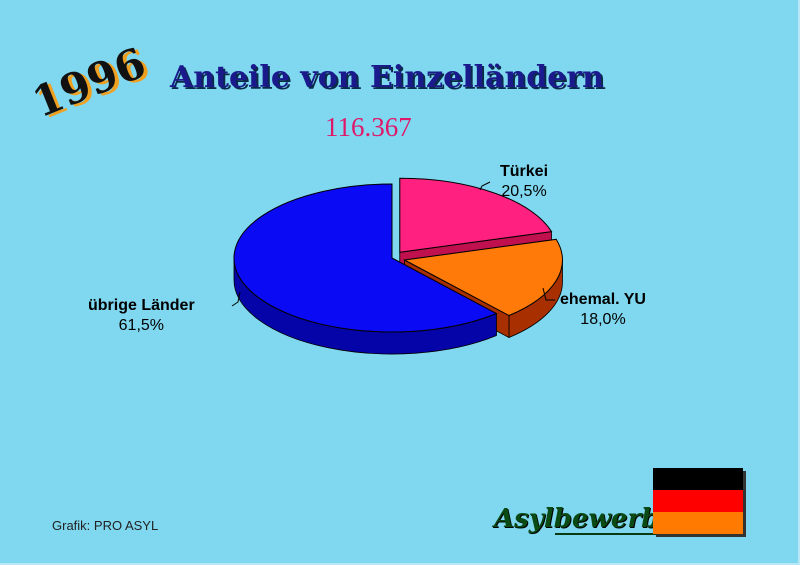 The height and width of the screenshot is (565, 800). Describe the element at coordinates (387, 77) in the screenshot. I see `chart-title: Anteile von Einzelländern` at that location.